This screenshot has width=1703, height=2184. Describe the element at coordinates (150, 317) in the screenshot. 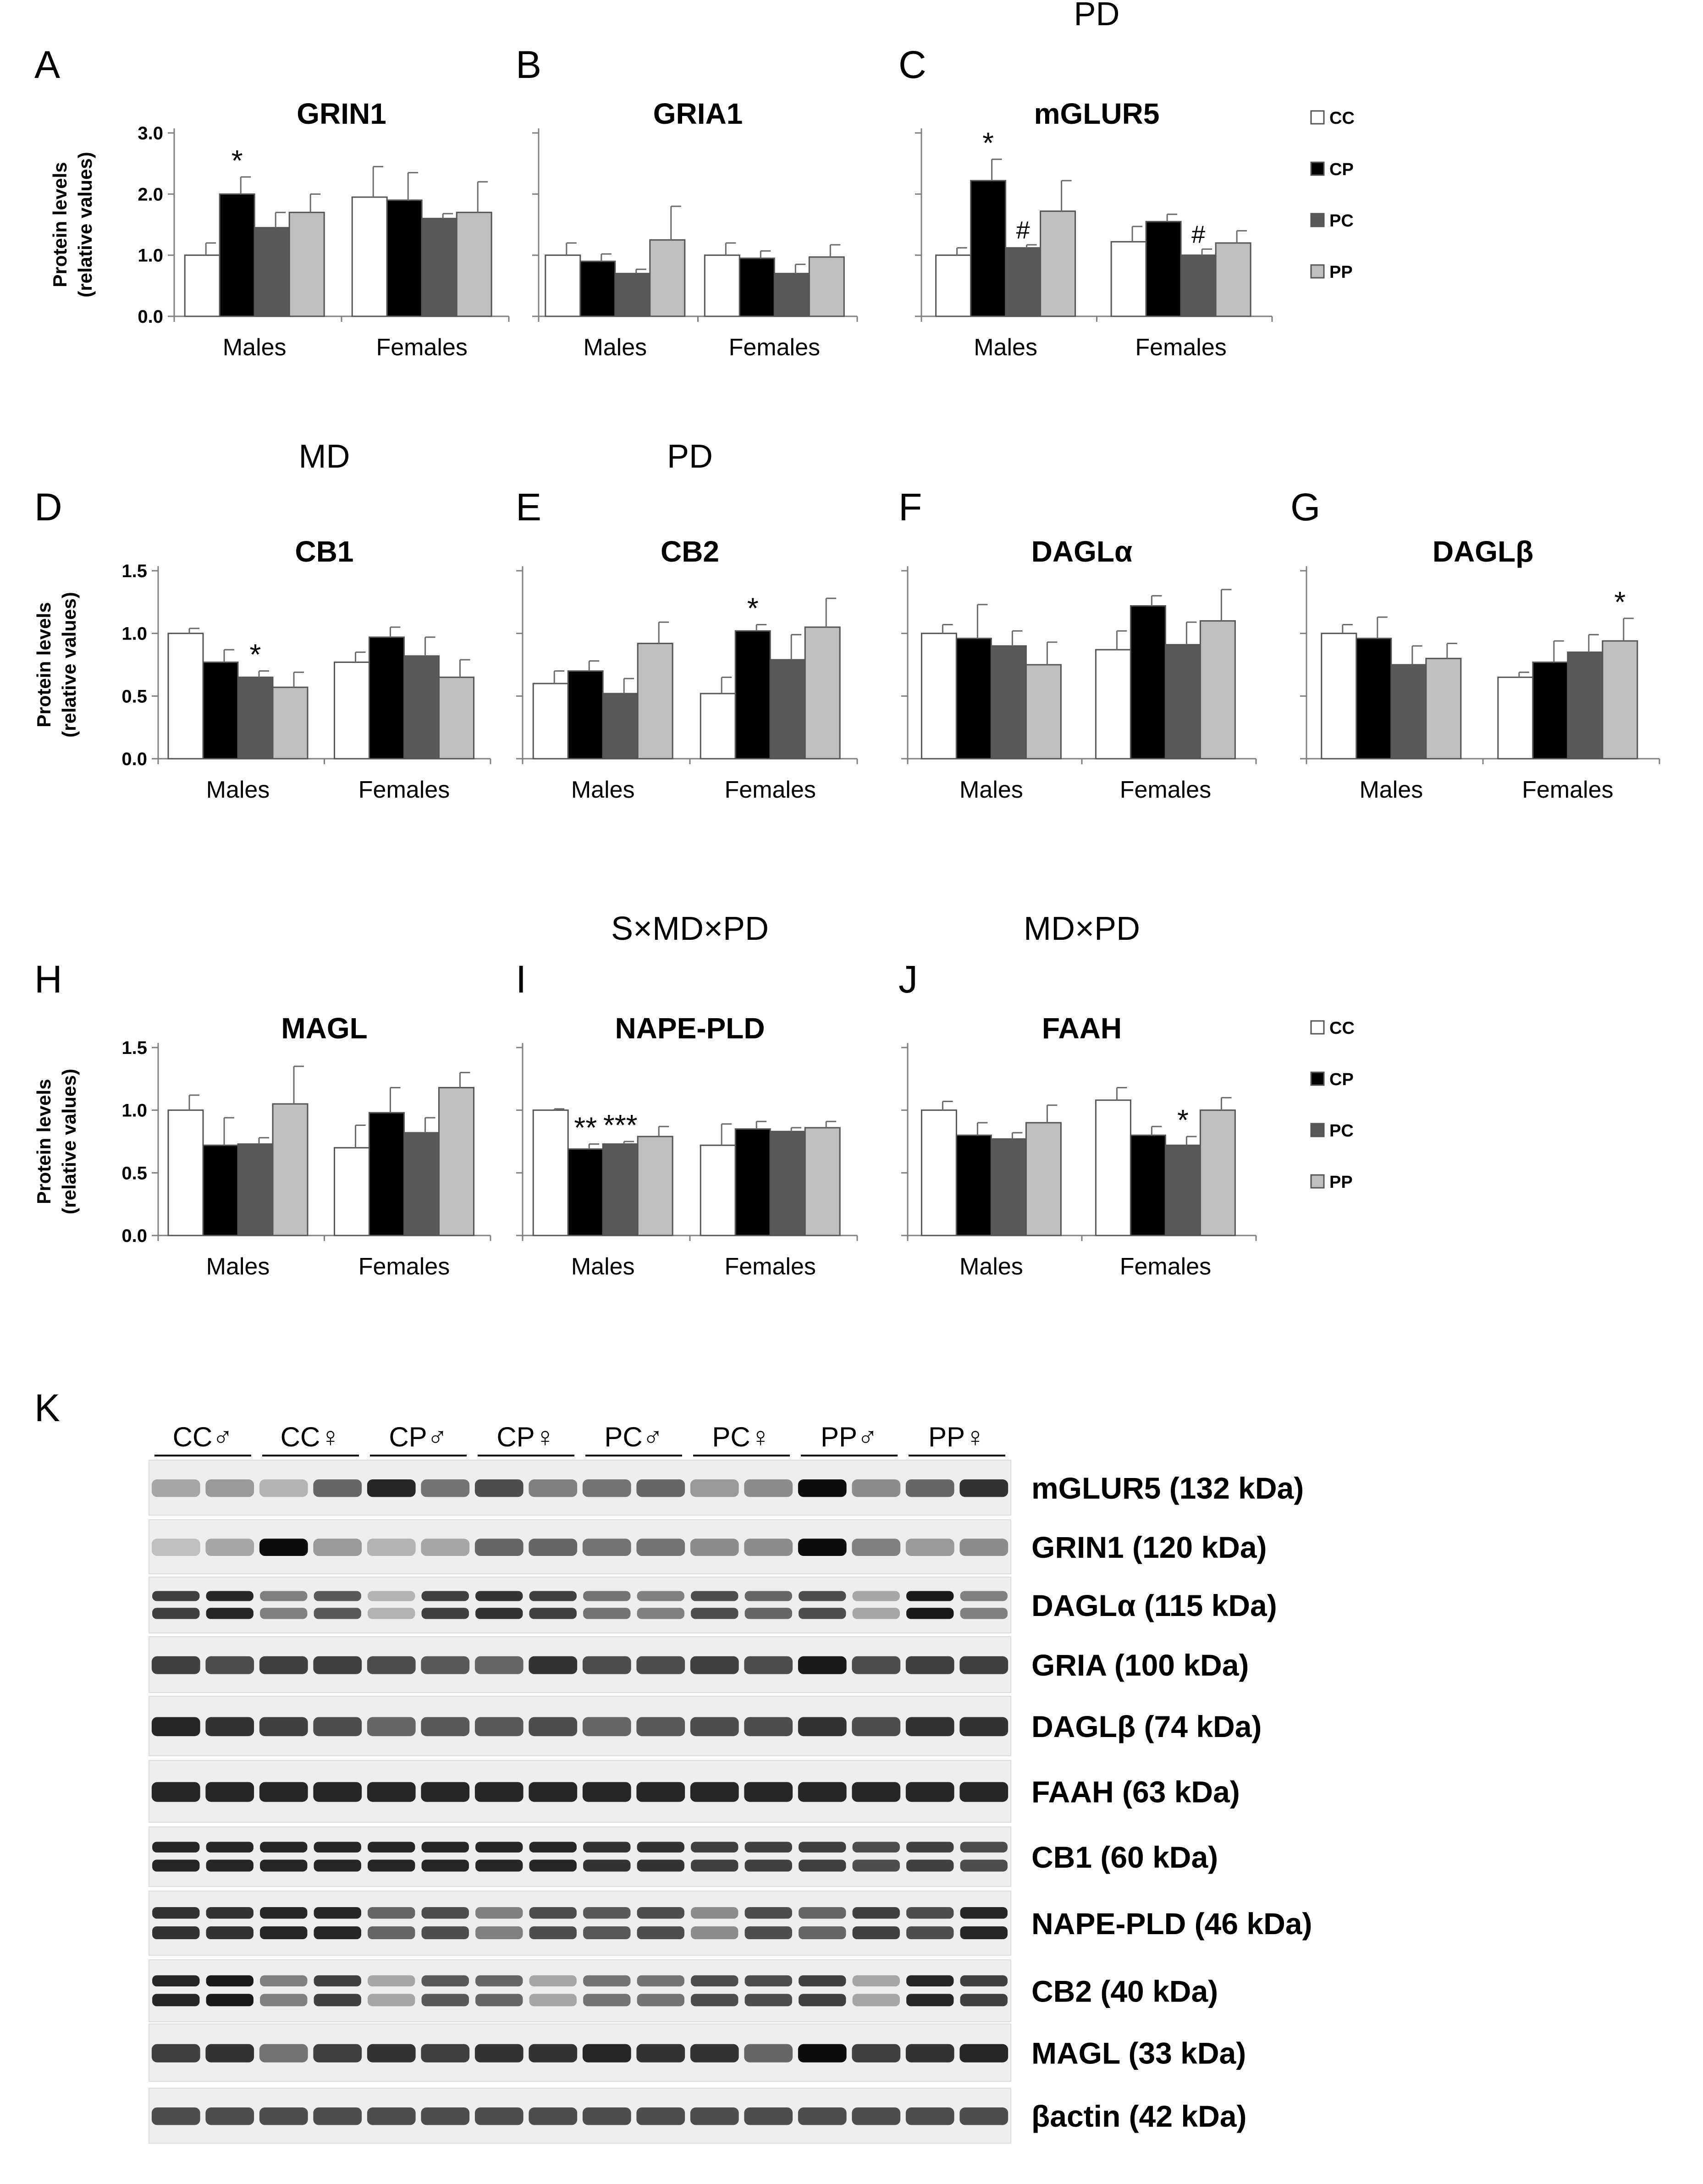

I see `y-tick-label: 0.0` at that location.